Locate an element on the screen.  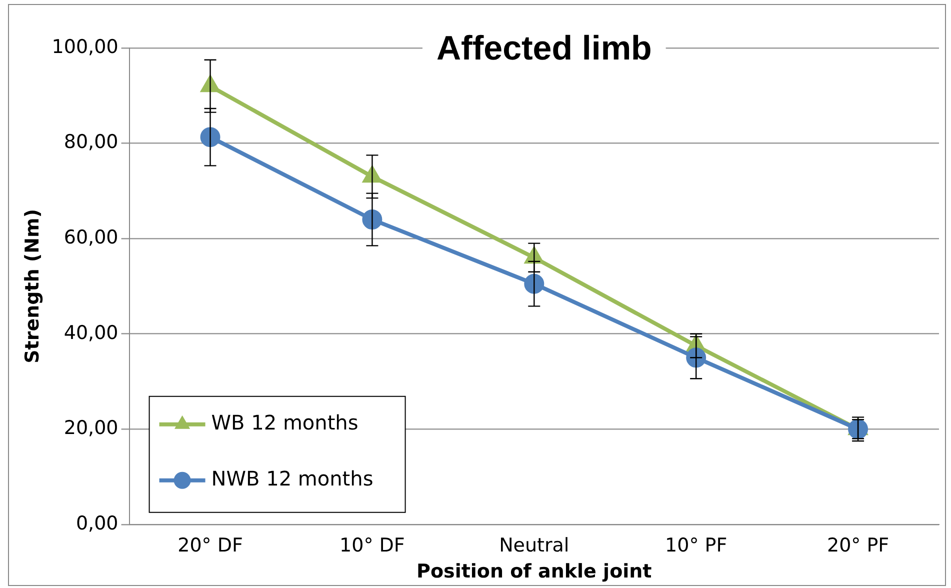
x-axis-title: Position of ankle joint is located at coordinates (534, 571).